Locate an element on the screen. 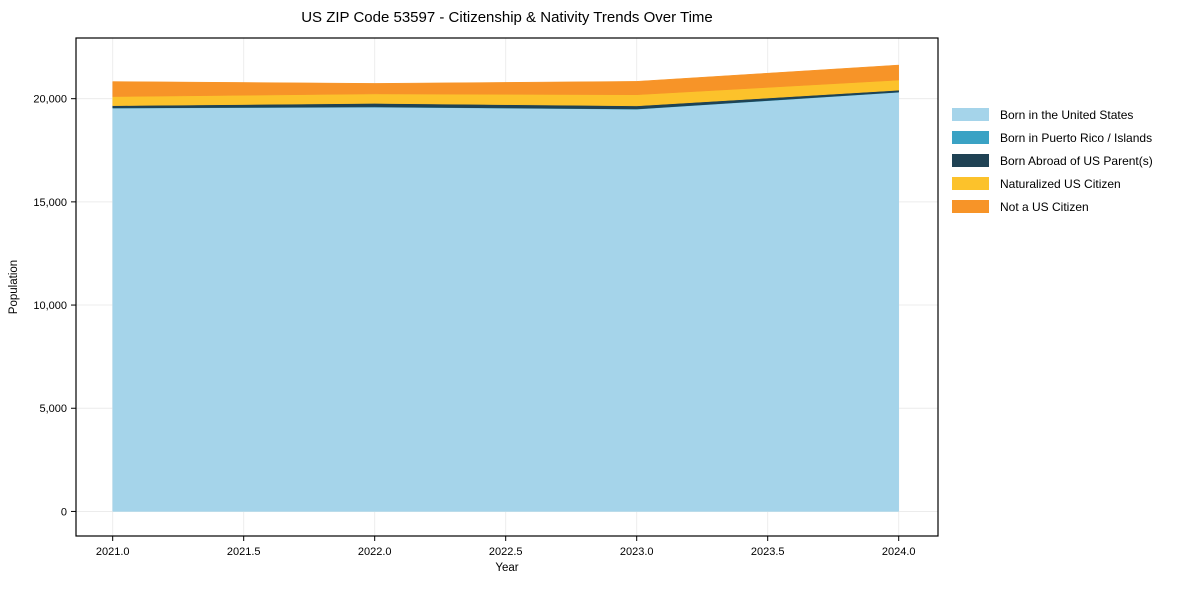 The width and height of the screenshot is (1189, 590). x-axis-label: Year is located at coordinates (507, 568).